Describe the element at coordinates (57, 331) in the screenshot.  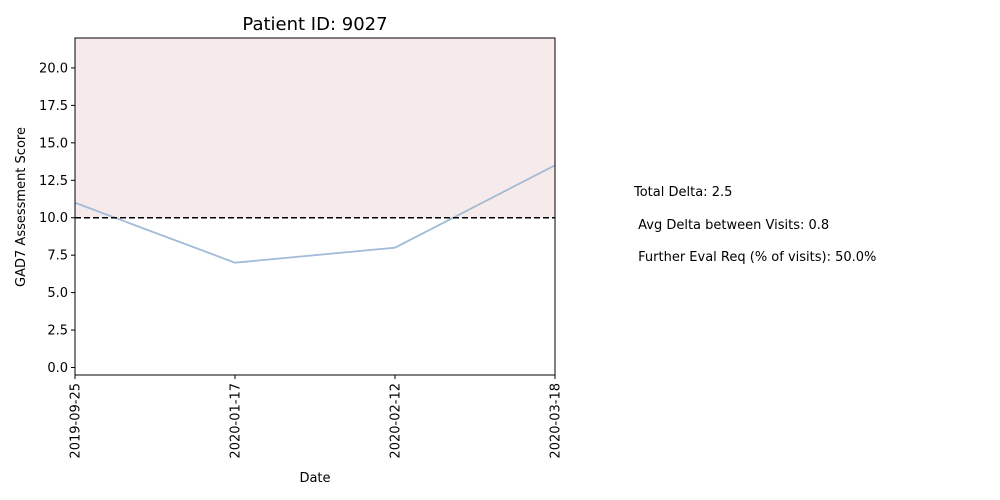
I see `y-tick-label: 2.5` at that location.